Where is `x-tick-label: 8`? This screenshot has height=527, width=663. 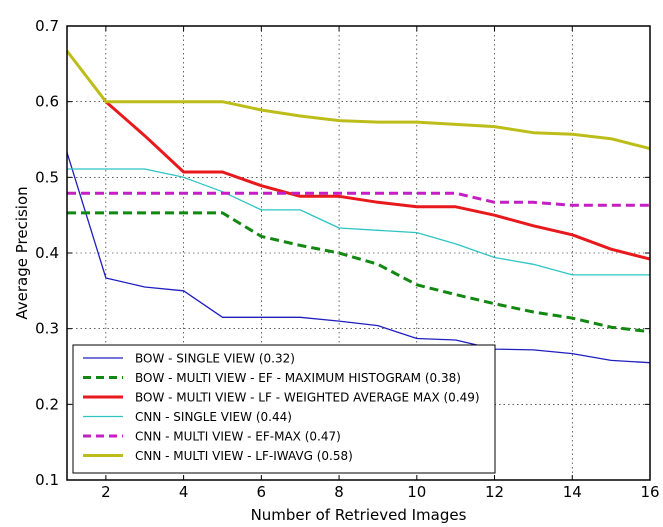
x-tick-label: 8 is located at coordinates (339, 492).